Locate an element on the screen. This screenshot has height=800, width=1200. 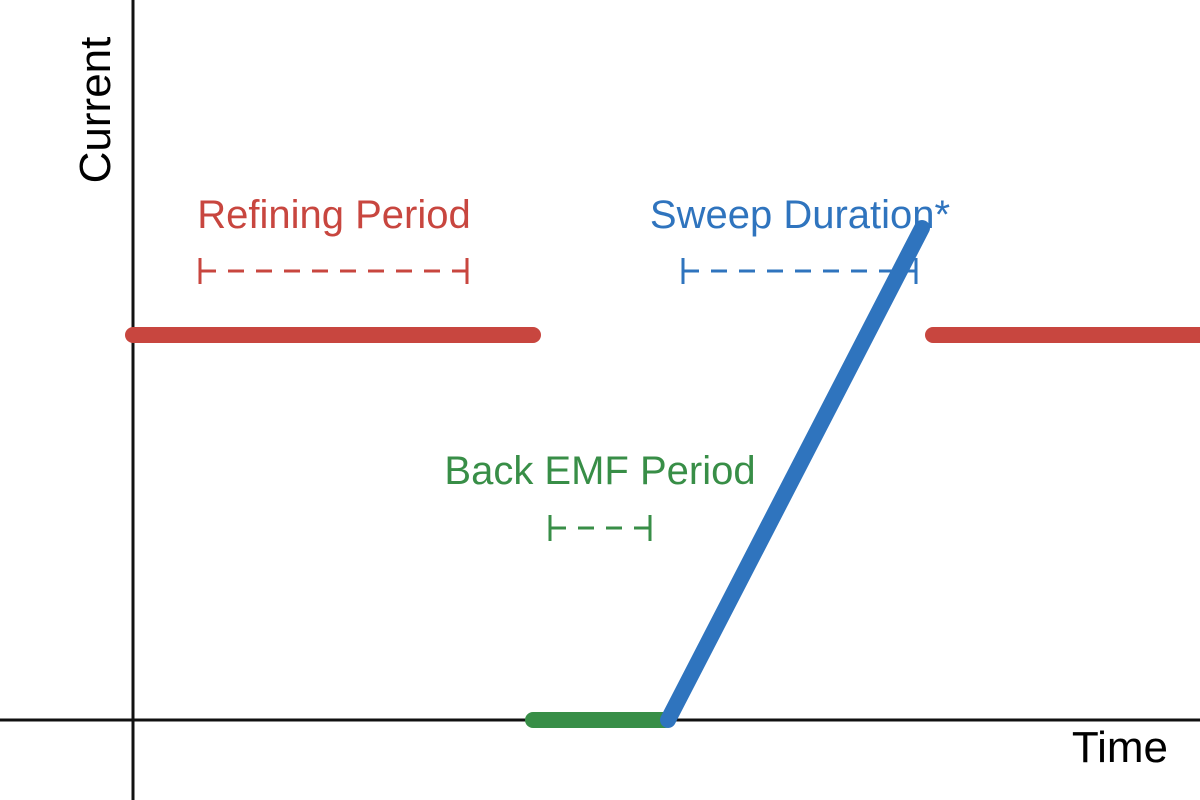
refining-period-label: Refining Period is located at coordinates (334, 215).